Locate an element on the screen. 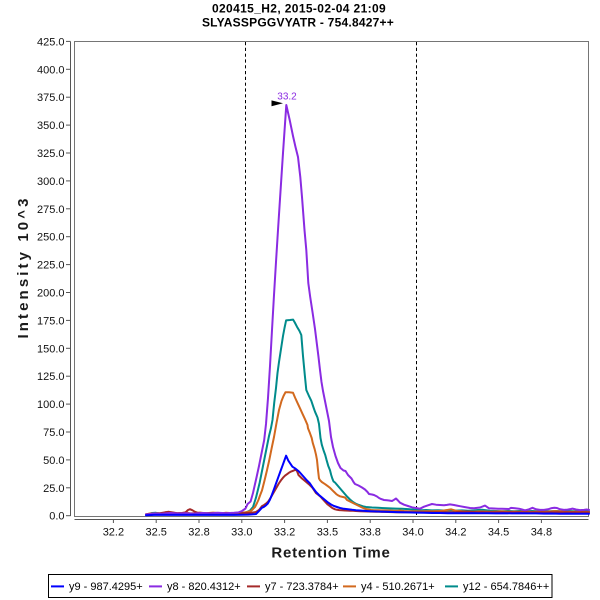  svg-text: Intensity 10^3 is located at coordinates (23, 266).